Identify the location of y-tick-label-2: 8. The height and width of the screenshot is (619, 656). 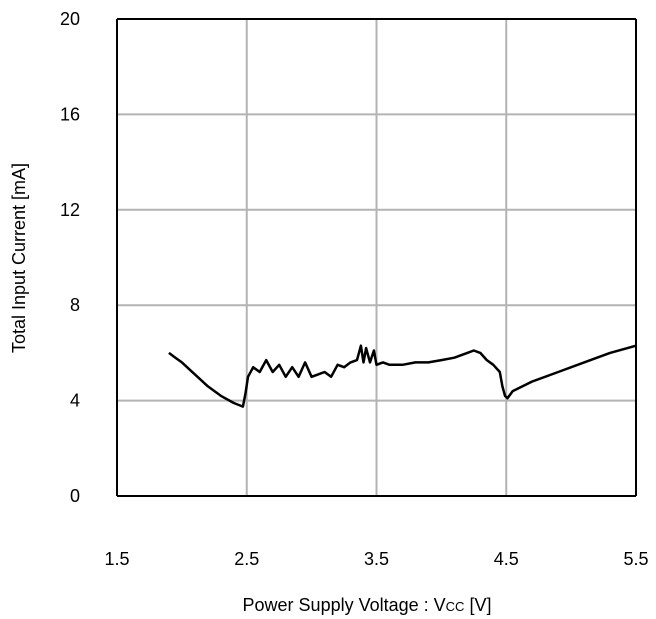
(75, 305).